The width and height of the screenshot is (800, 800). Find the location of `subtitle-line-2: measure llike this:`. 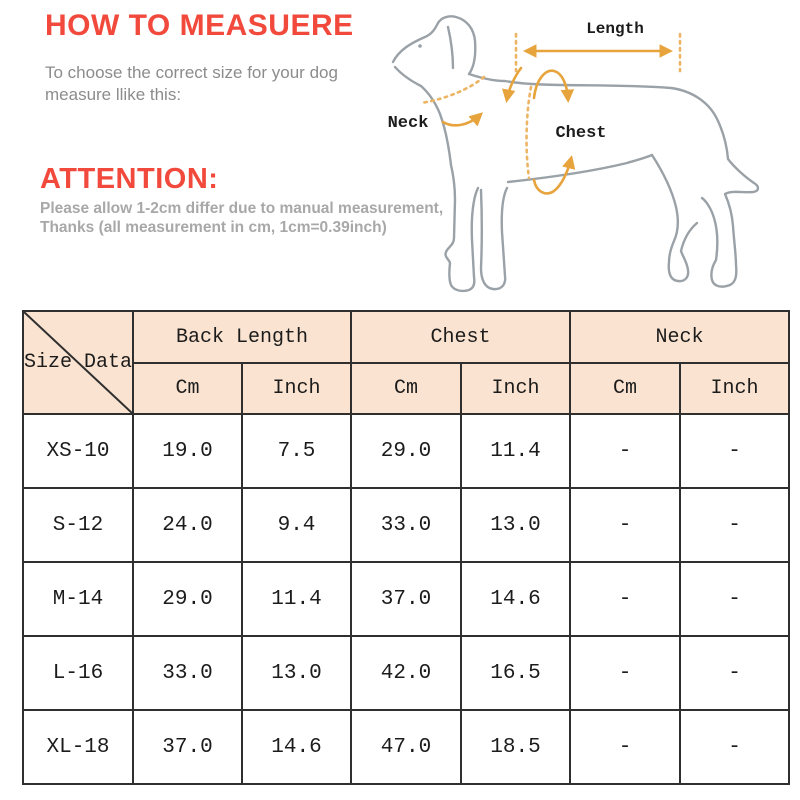

subtitle-line-2: measure llike this: is located at coordinates (113, 94).